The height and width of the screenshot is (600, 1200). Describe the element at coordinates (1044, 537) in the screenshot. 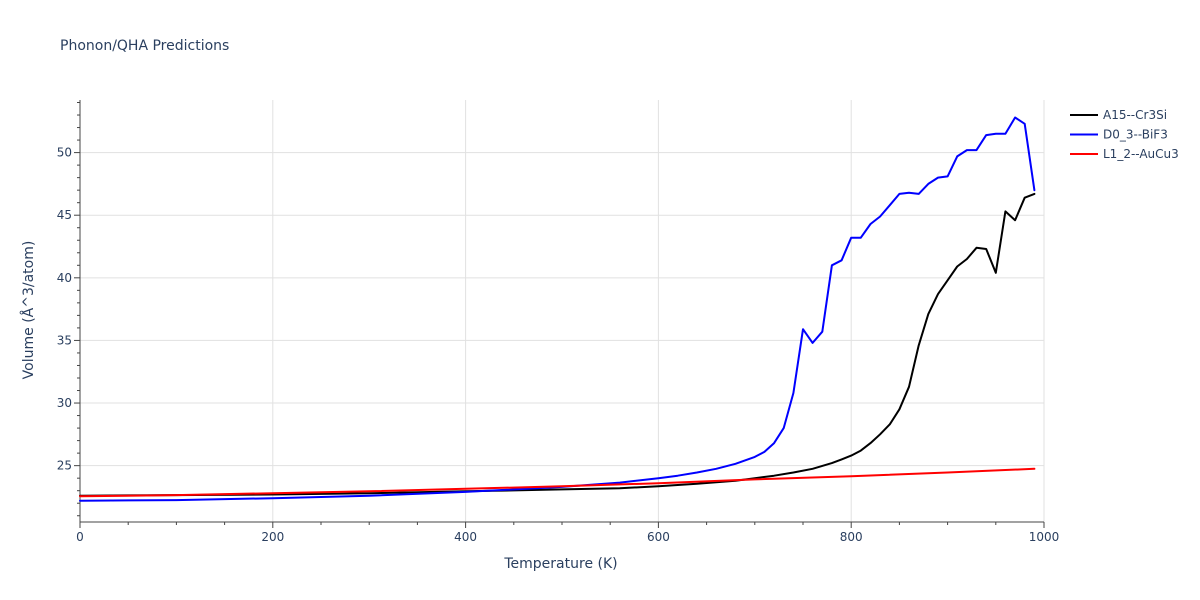

I see `x-tick-label: 1000` at that location.